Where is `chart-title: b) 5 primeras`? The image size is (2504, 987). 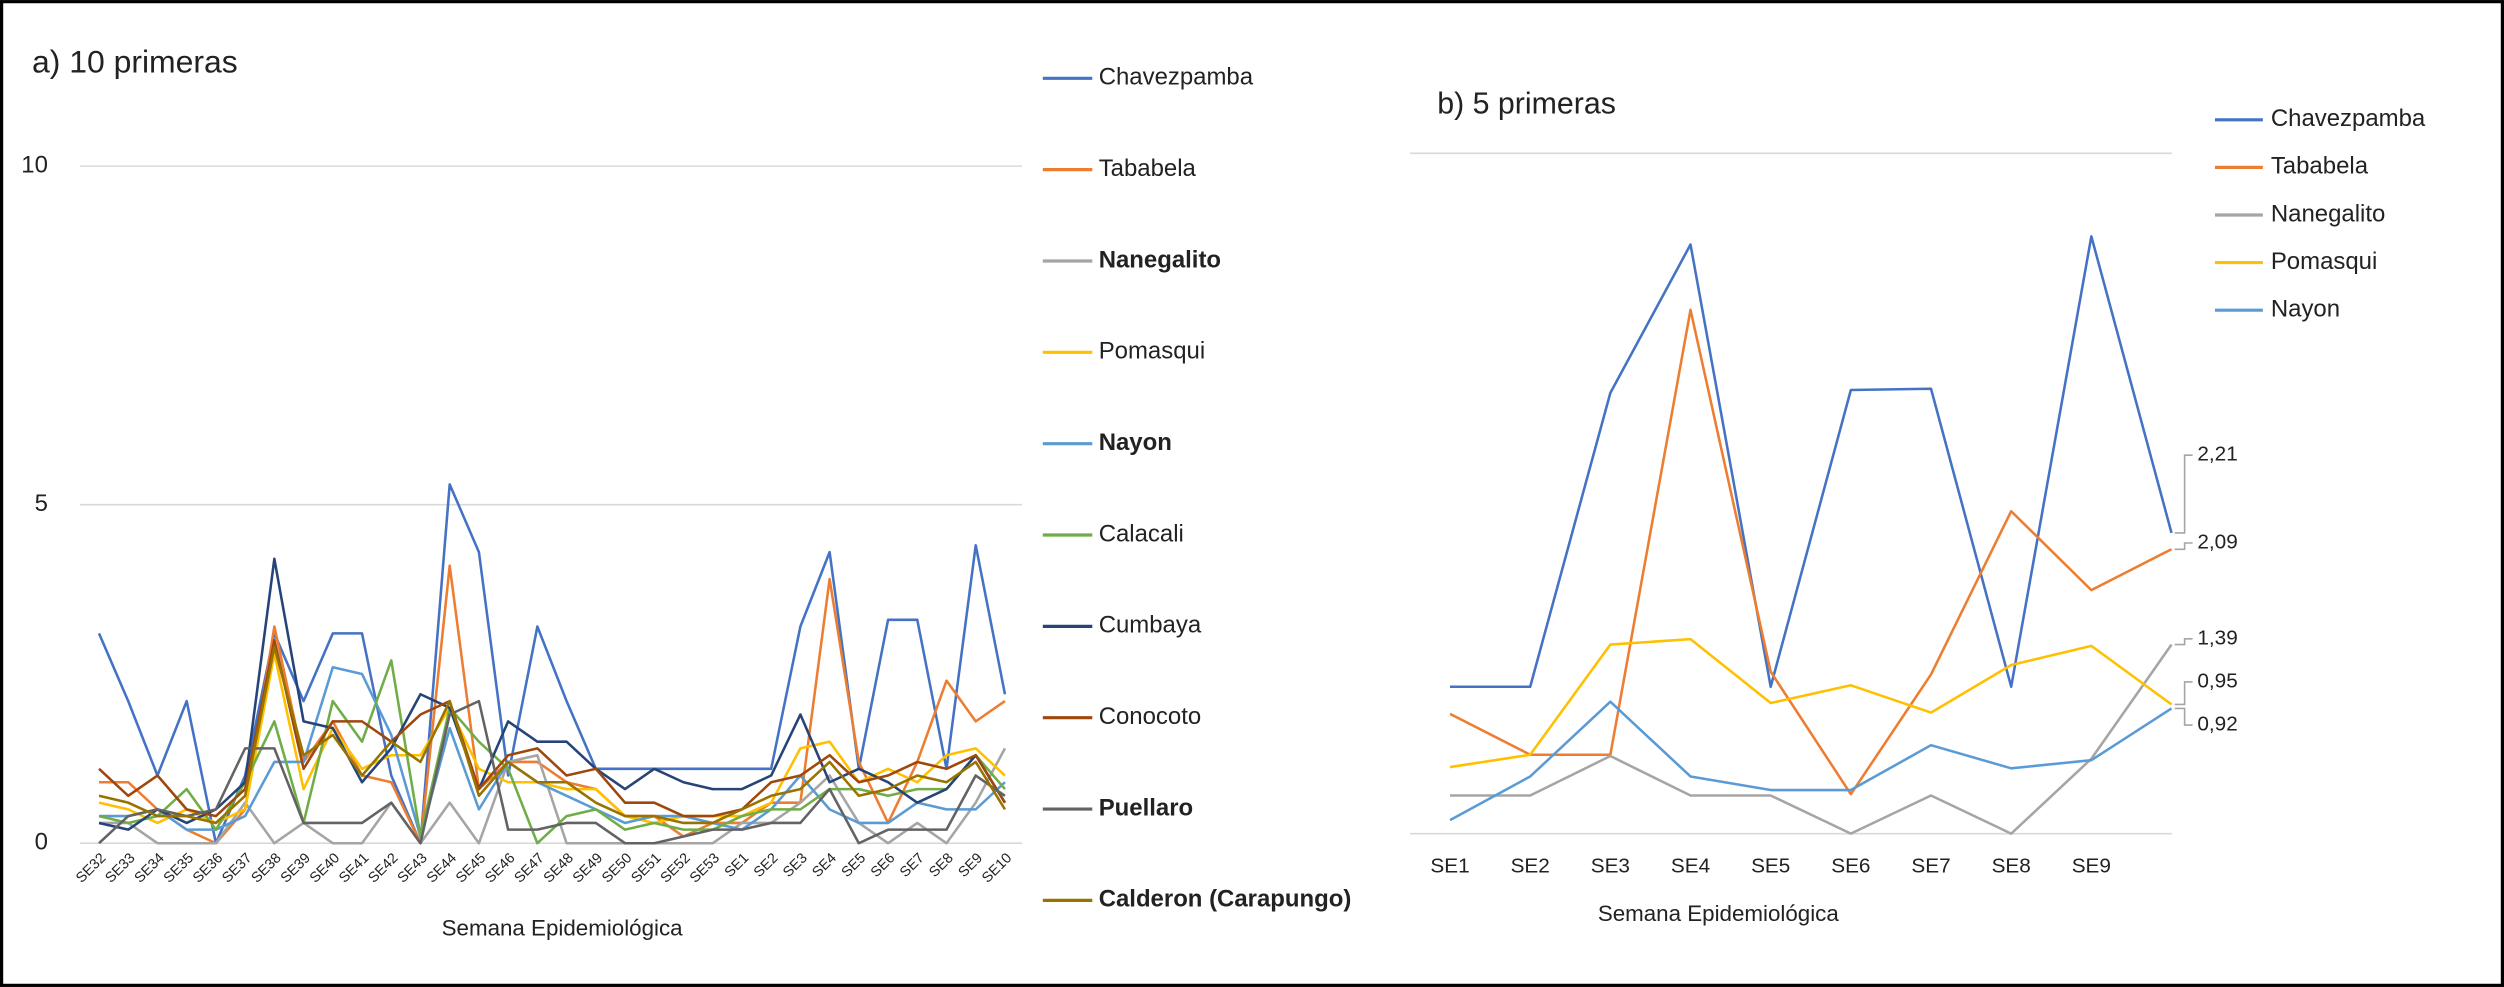 chart-title: b) 5 primeras is located at coordinates (1526, 103).